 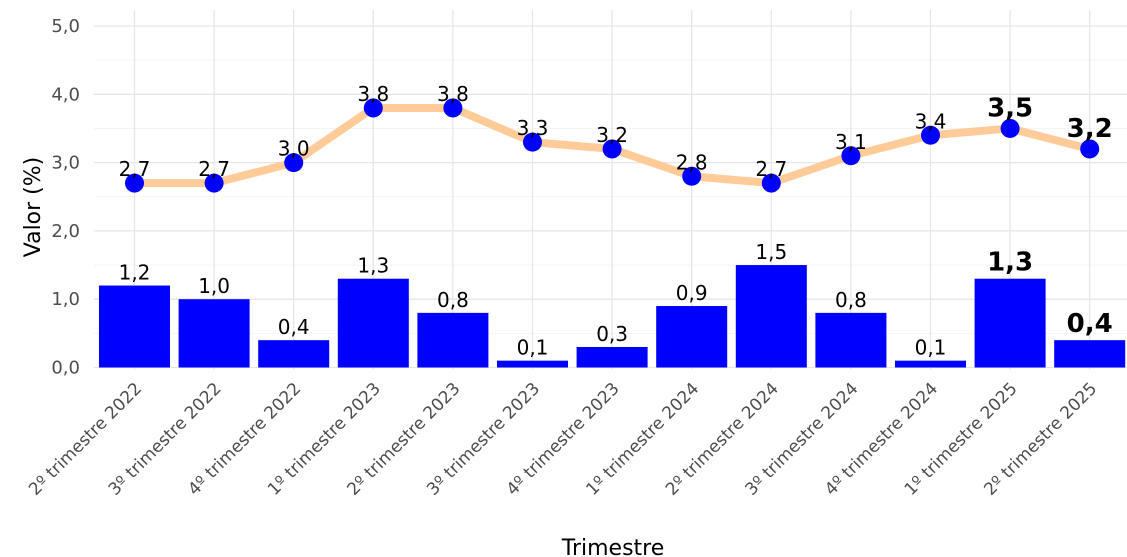 I want to click on point-value-label: 3,3, so click(x=533, y=128).